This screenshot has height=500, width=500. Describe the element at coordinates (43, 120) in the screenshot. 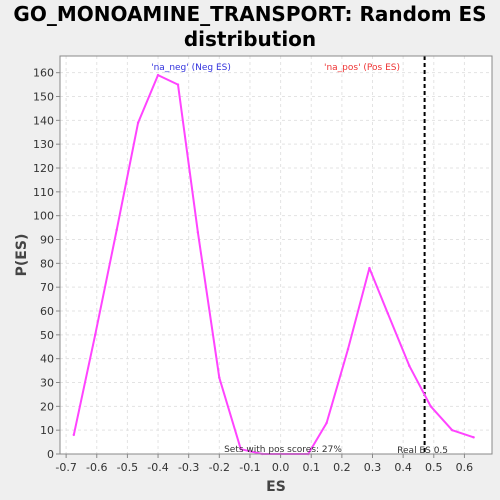

I see `y-tick-label: 140` at that location.